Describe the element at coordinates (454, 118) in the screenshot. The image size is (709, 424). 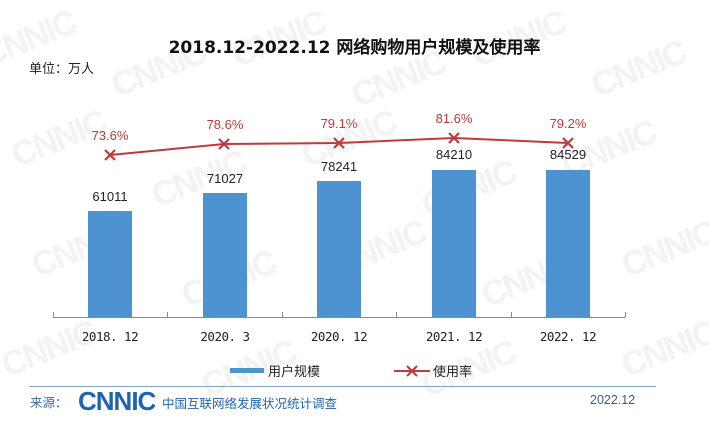
I see `rate-value-label: 81.6%` at that location.